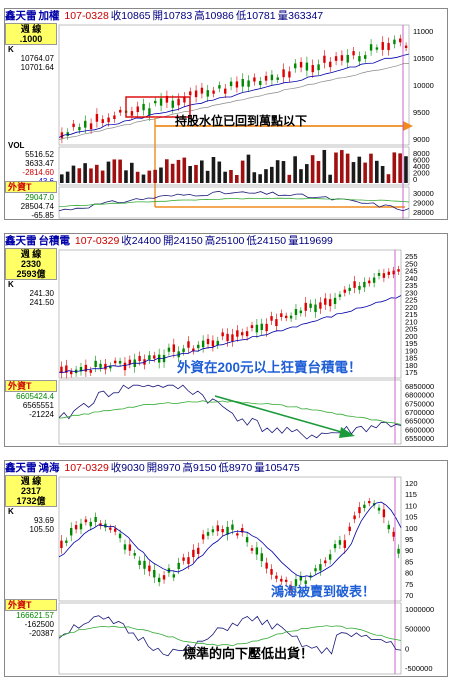 This screenshot has height=683, width=450. What do you see at coordinates (411, 256) in the screenshot?
I see `price-axis-tick-label: 255` at bounding box center [411, 256].